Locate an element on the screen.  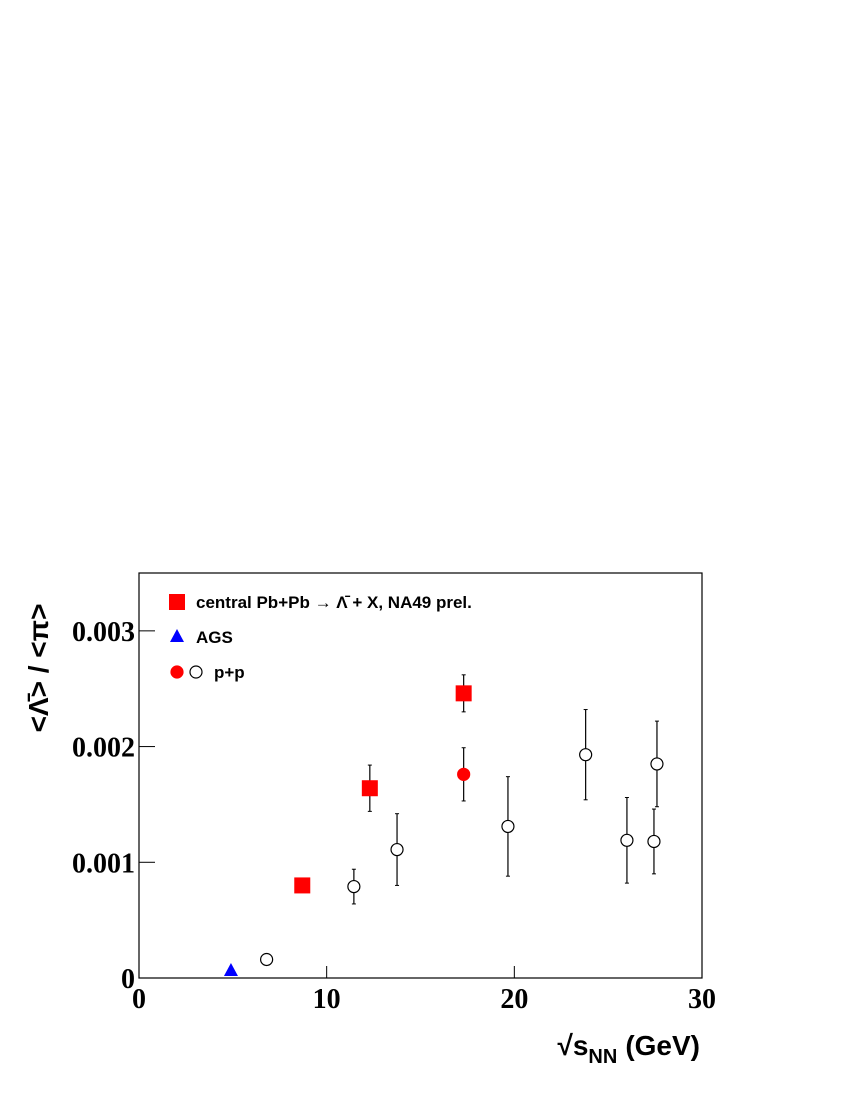
x-tick-label: 10 is located at coordinates (327, 999).